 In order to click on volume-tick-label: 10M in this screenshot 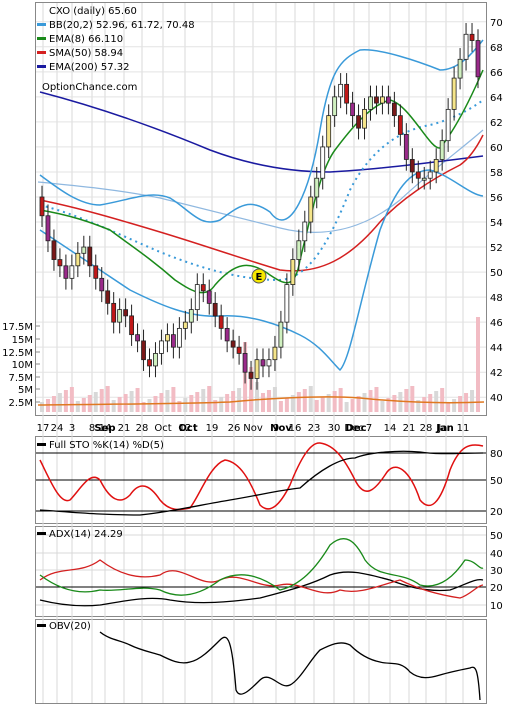, I will do `click(22, 365)`.